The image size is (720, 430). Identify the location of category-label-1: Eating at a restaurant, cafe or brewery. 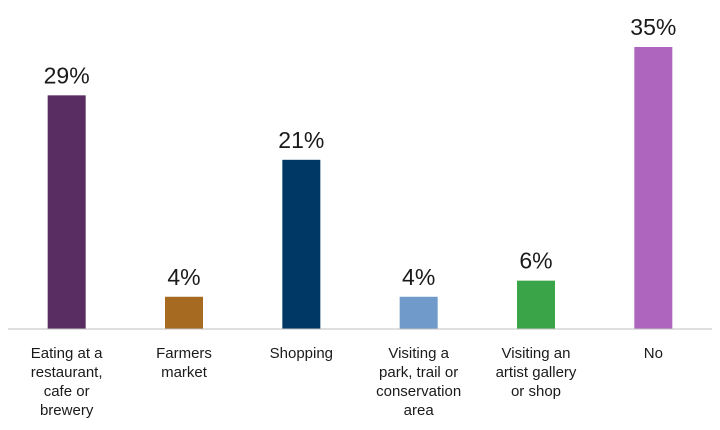
(66, 382).